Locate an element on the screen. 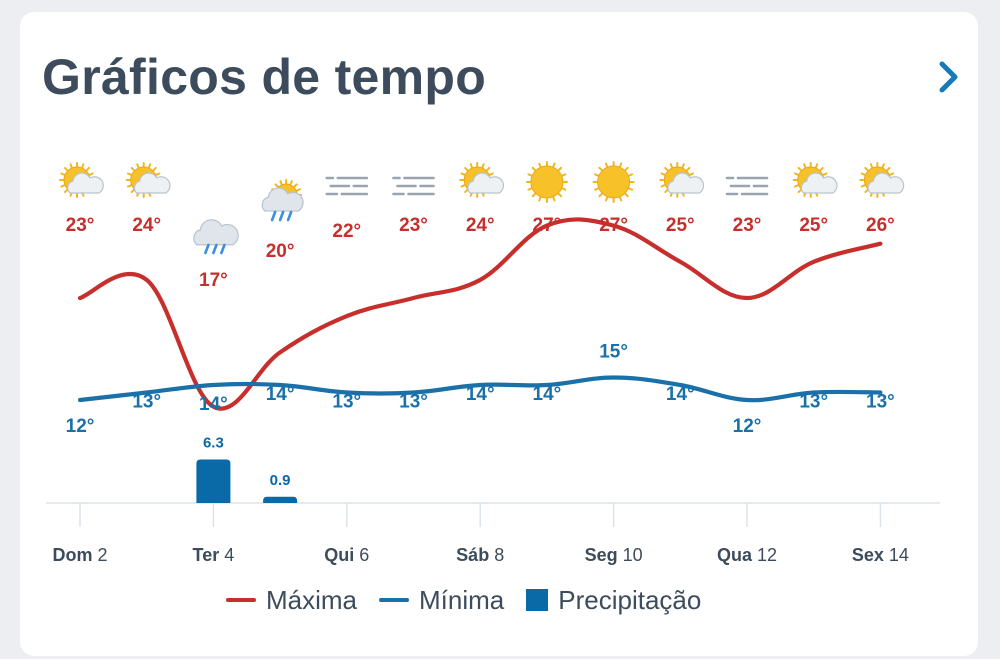 This screenshot has width=1000, height=659. x-tick-label: Sex 14 is located at coordinates (880, 555).